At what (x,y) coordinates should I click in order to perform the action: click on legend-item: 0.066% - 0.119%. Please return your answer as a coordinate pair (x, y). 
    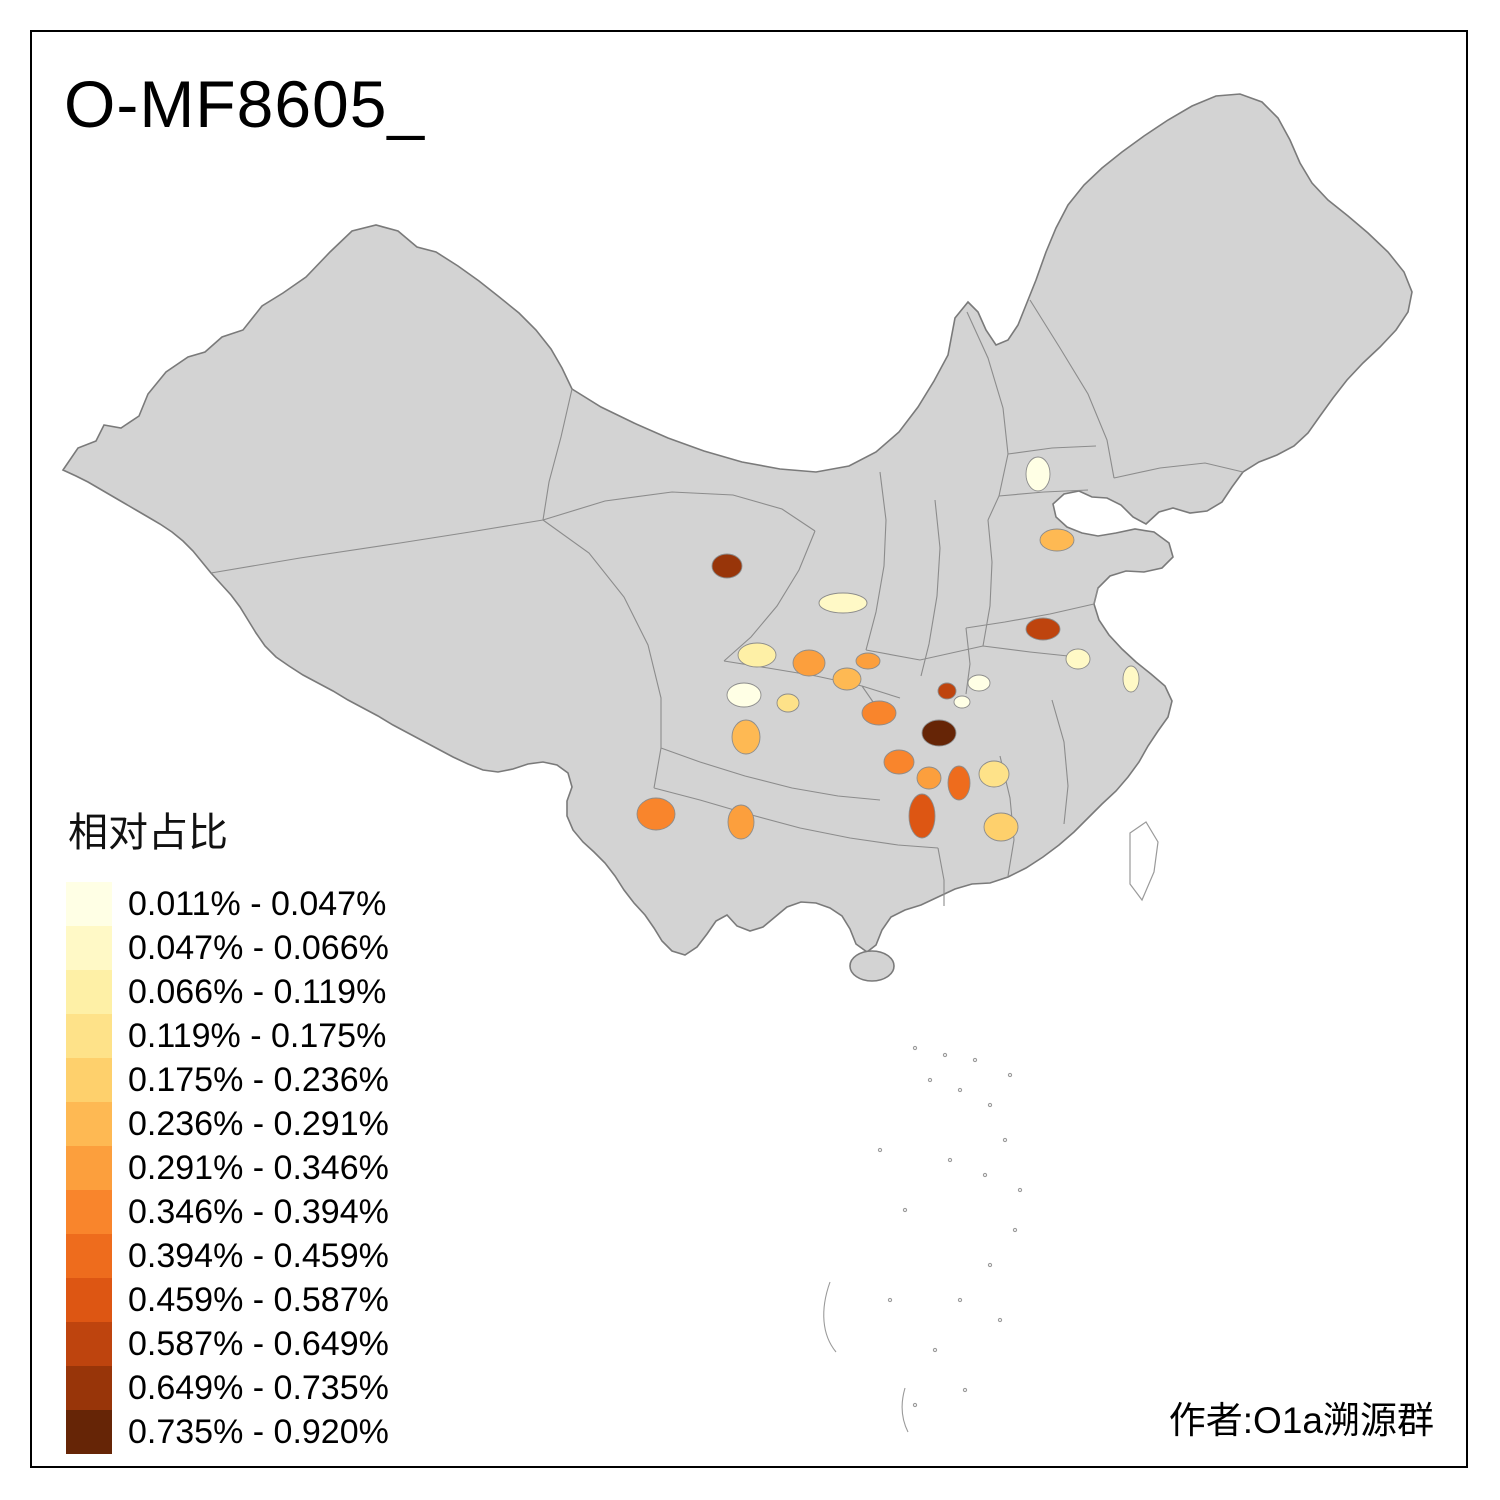
    Looking at the image, I should click on (227, 992).